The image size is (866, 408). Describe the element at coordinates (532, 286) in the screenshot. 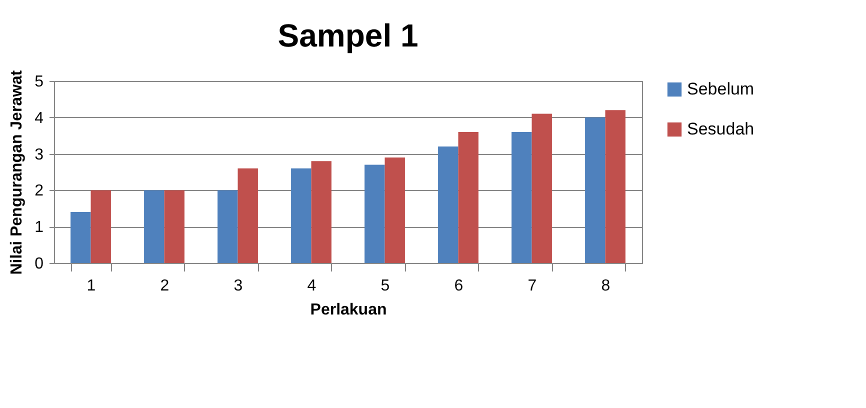

I see `x-tick-label: 7` at that location.